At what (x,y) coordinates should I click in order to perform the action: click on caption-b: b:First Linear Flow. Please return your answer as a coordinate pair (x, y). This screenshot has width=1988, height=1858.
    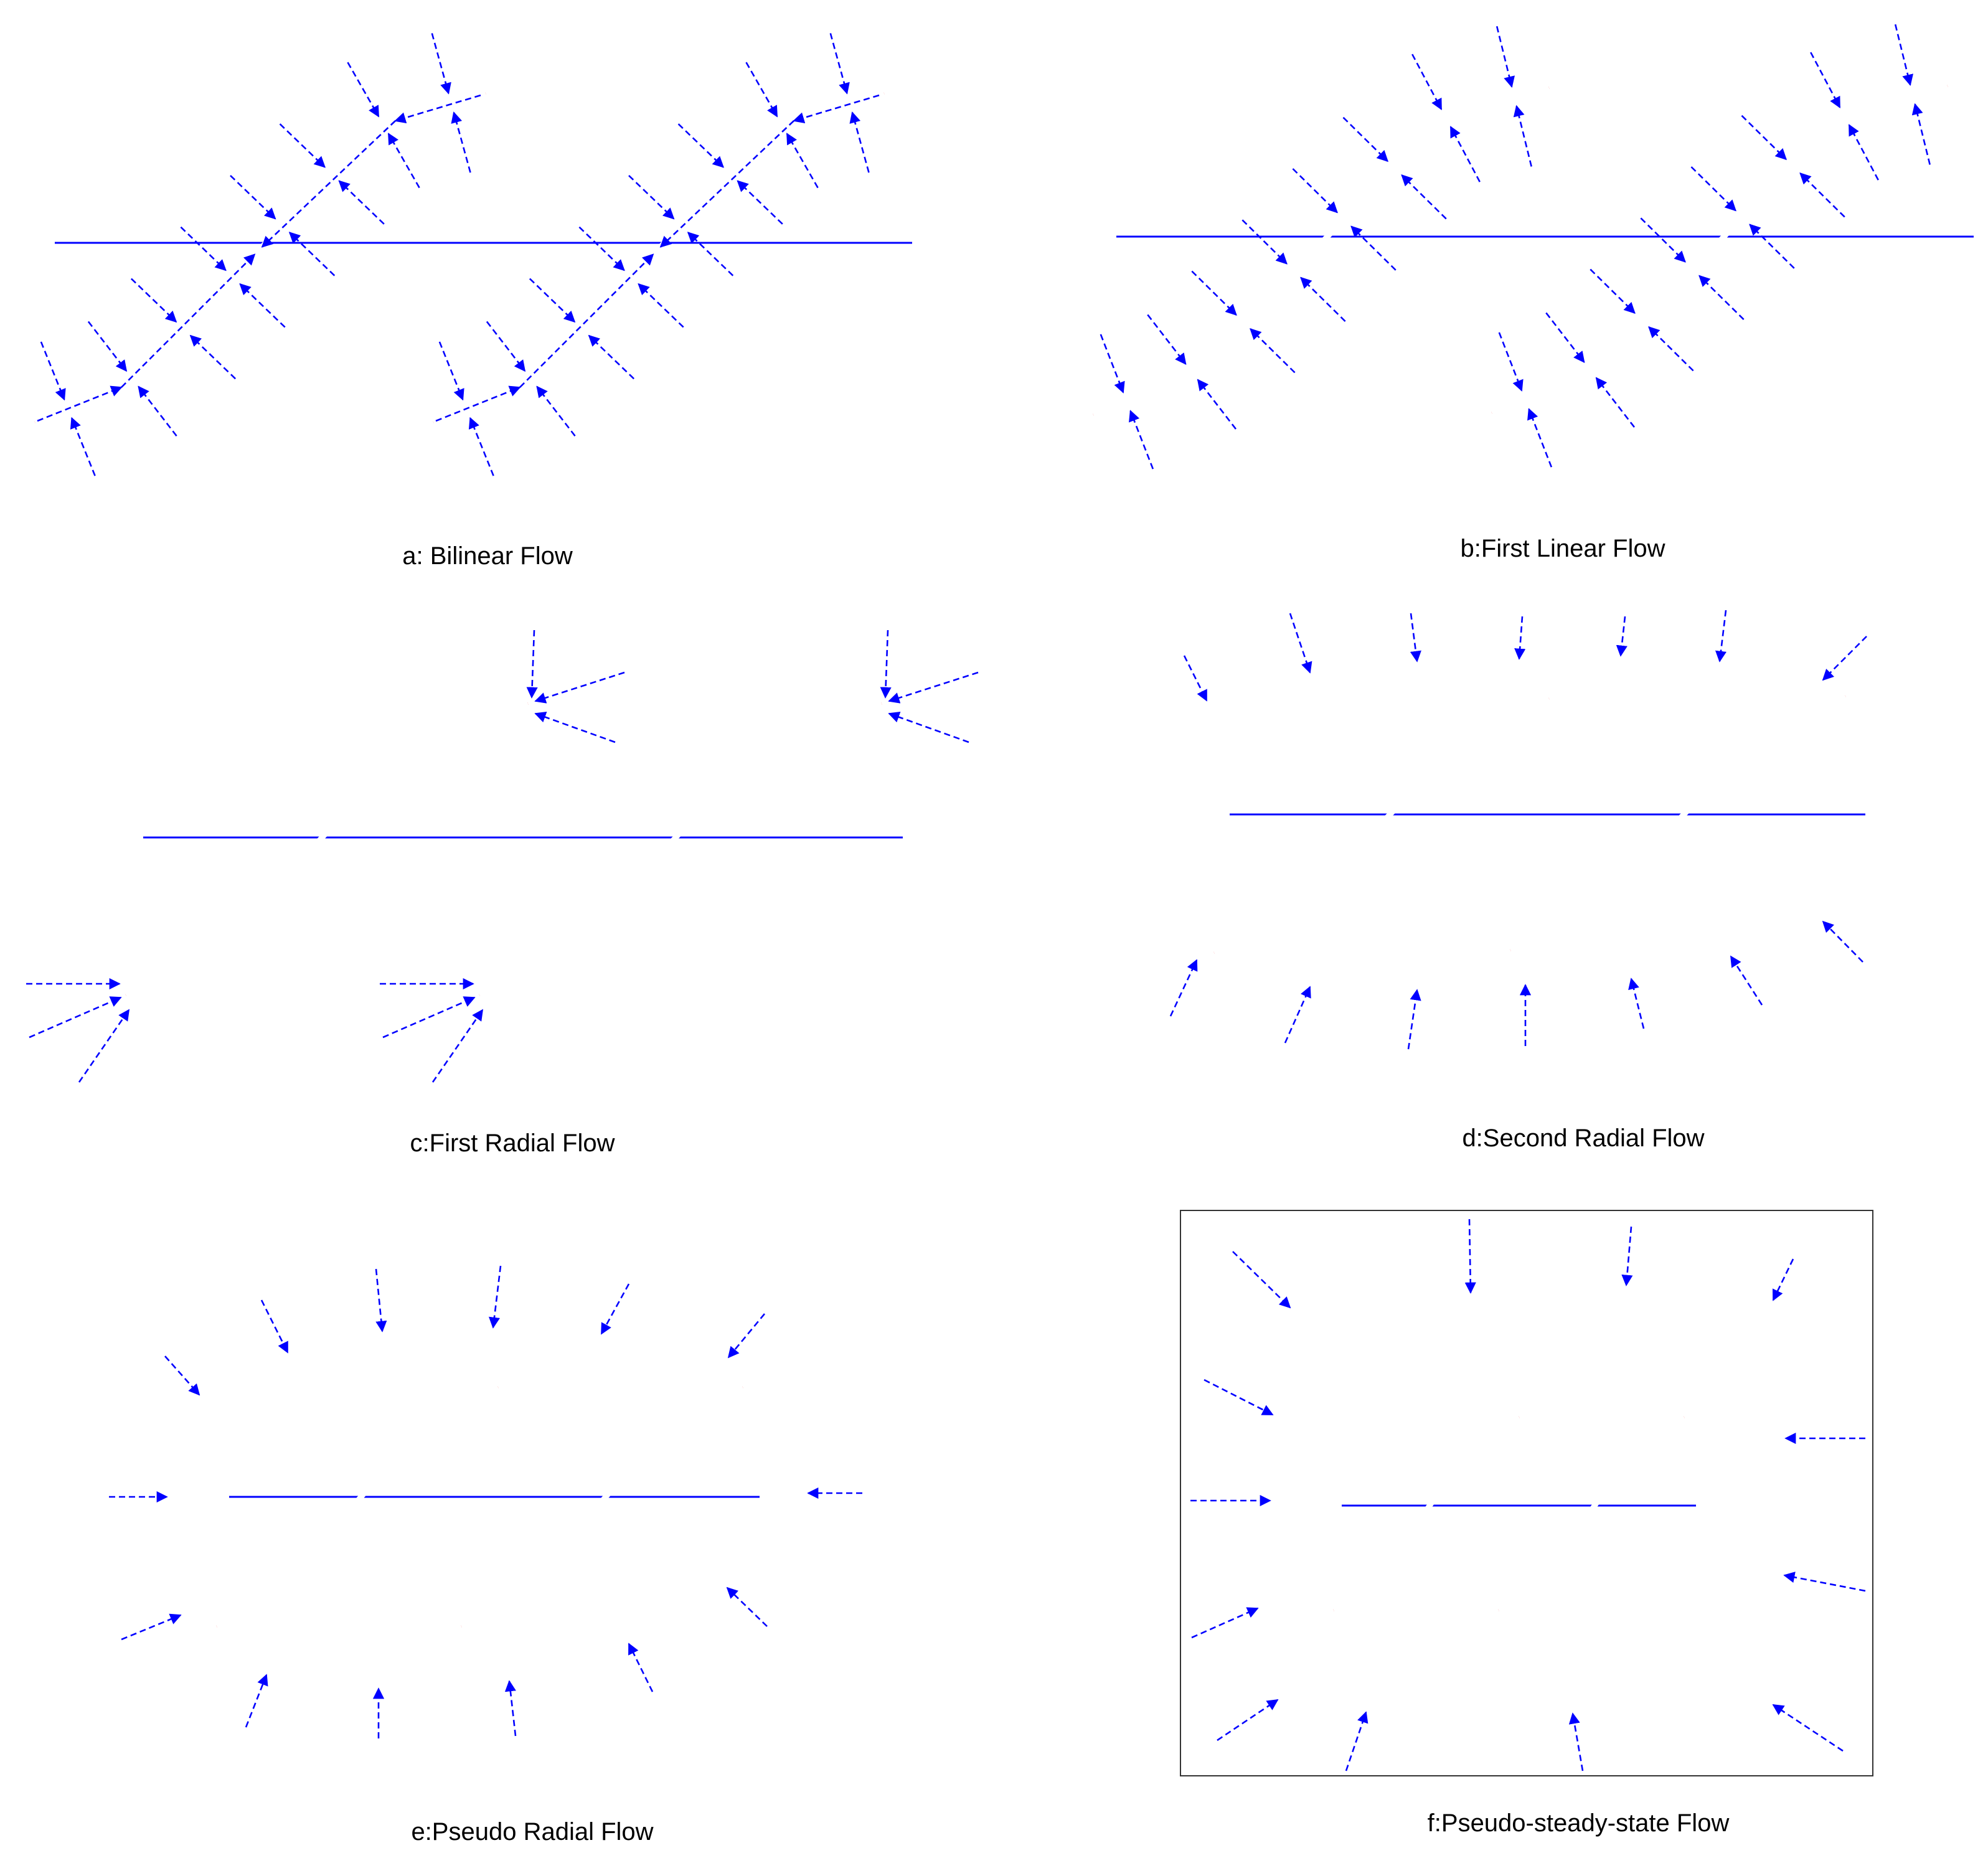
    Looking at the image, I should click on (1563, 548).